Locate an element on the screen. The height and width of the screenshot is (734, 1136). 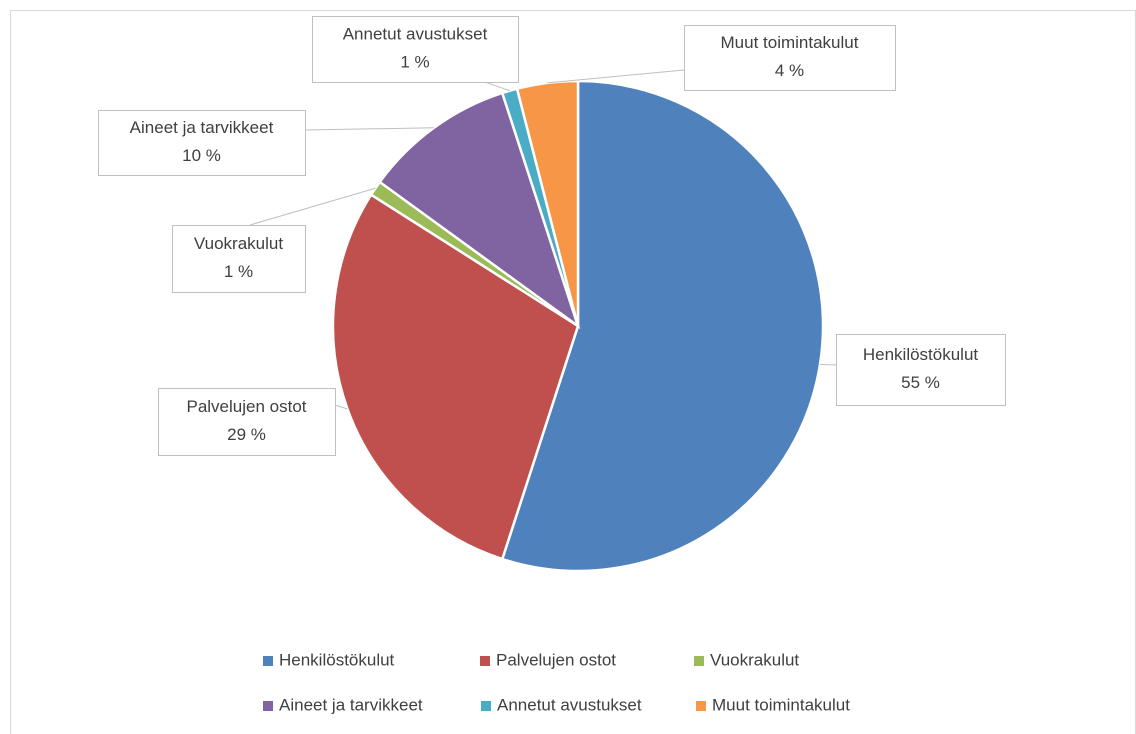
data-label-name: Palvelujen ostot is located at coordinates (246, 406).